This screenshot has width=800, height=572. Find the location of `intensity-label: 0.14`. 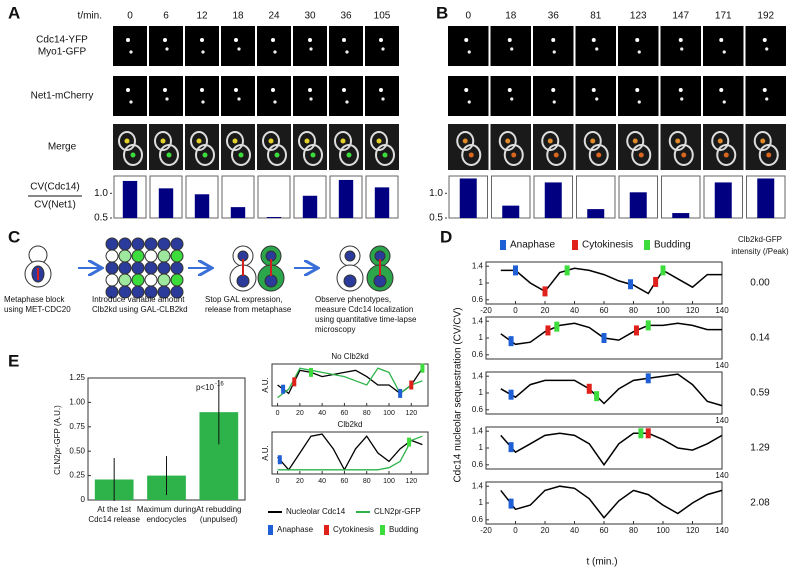

intensity-label: 0.14 is located at coordinates (760, 338).